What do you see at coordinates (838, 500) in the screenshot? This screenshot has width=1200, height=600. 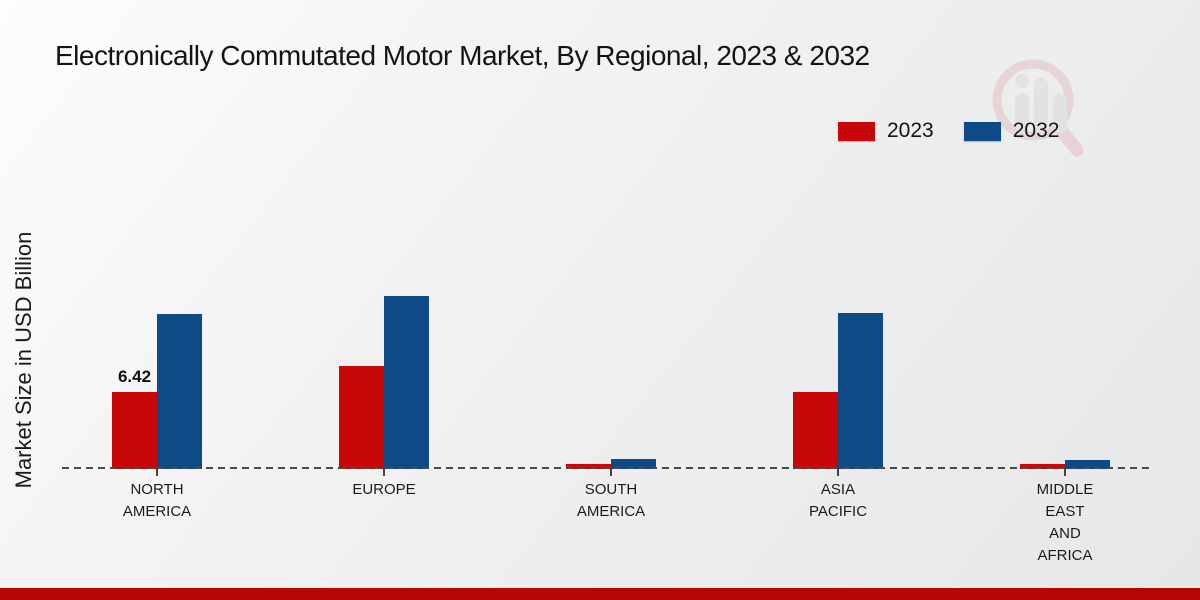 I see `x-axis-category-label-asia-pacific: ASIA PACIFIC` at bounding box center [838, 500].